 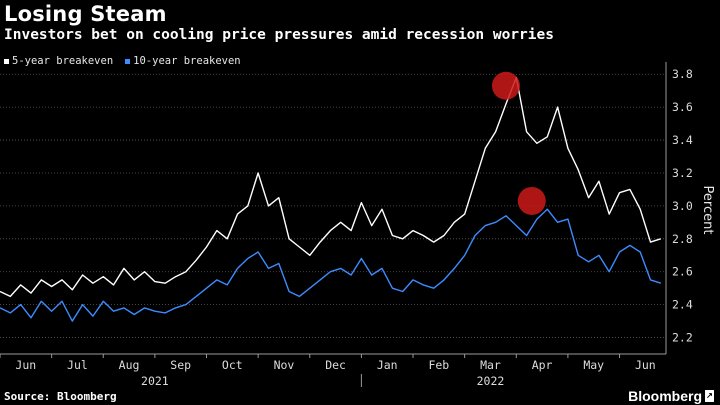 I want to click on x-tick-label: Feb, so click(x=438, y=365).